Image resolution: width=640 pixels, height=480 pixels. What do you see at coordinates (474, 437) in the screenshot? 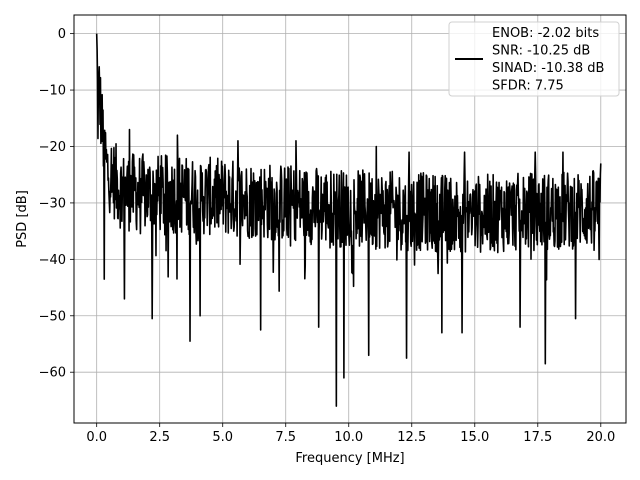
I see `x-tick-label: 15.0` at bounding box center [474, 437].